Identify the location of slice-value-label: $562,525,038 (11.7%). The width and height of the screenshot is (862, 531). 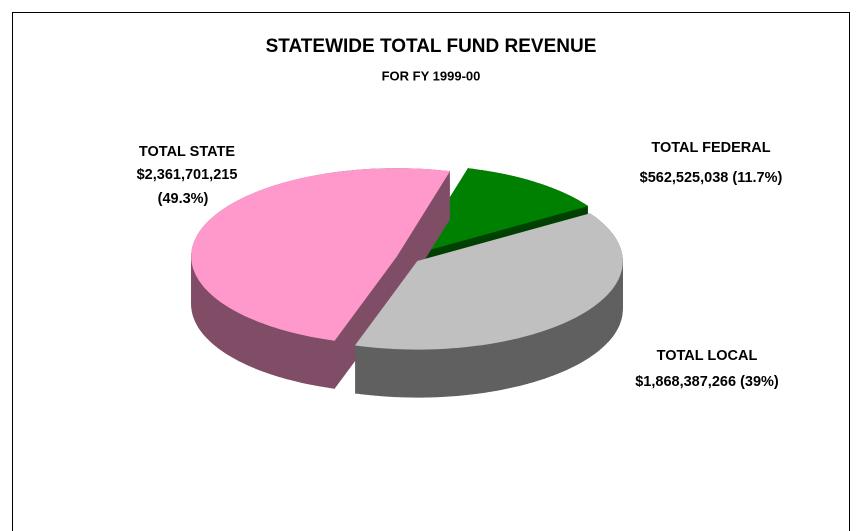
(711, 178).